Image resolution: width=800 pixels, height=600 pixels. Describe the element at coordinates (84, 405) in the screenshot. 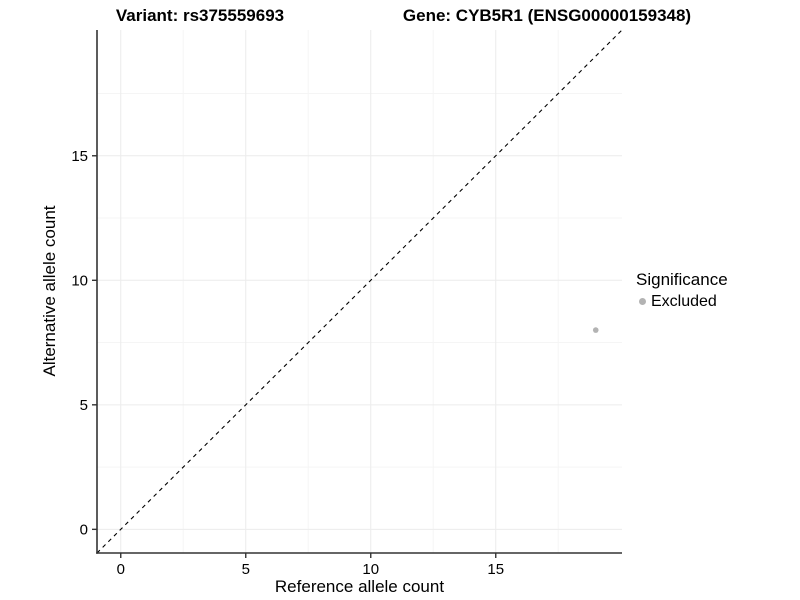

I see `y-tick-label: 5` at that location.